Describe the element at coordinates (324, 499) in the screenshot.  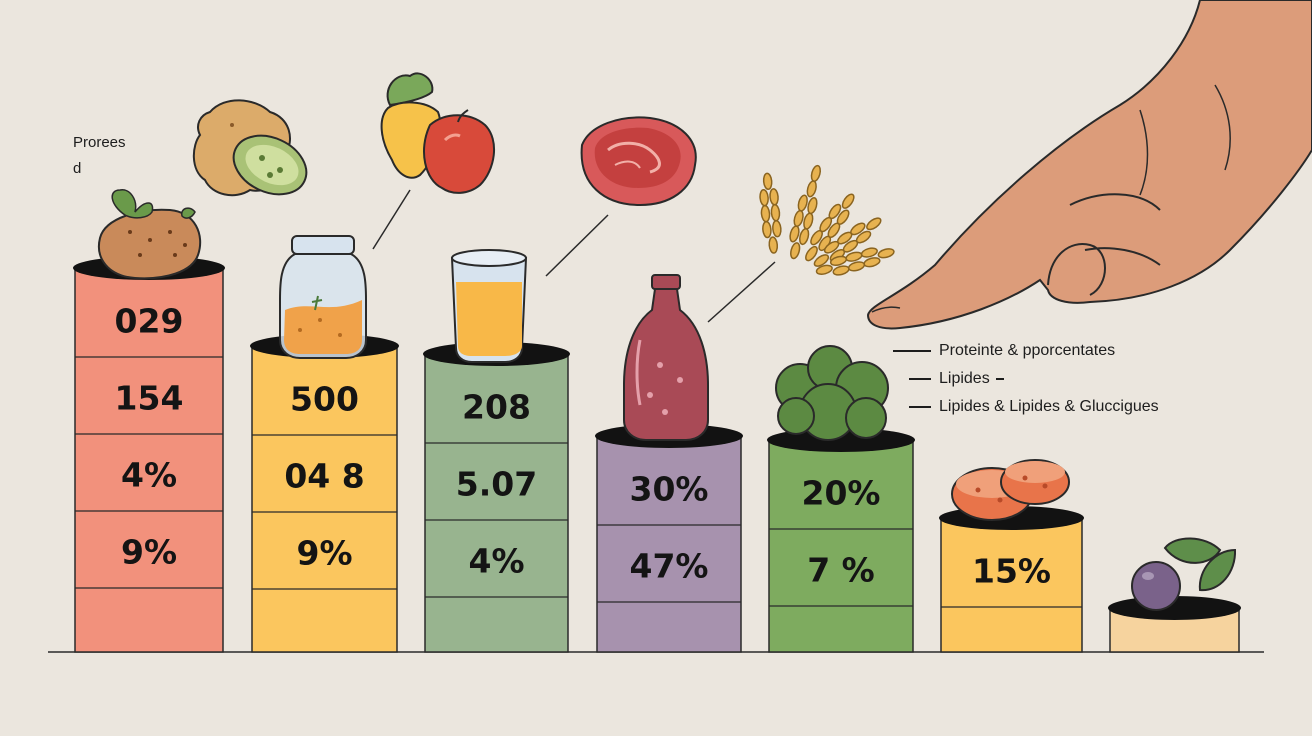
I see `column-2-body` at that location.